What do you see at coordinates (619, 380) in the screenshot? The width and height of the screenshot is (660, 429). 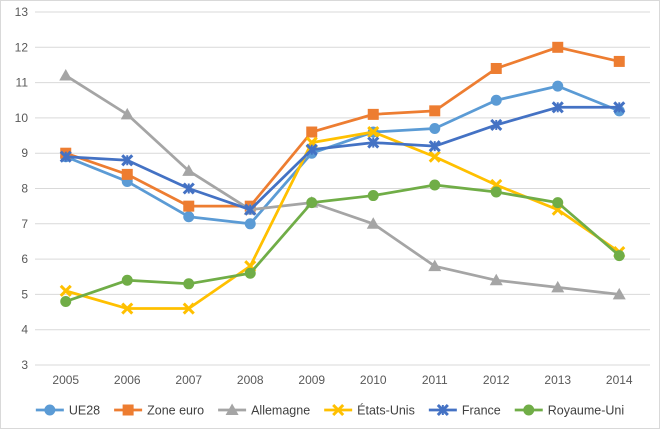 I see `x-tick-label: 2014` at bounding box center [619, 380].